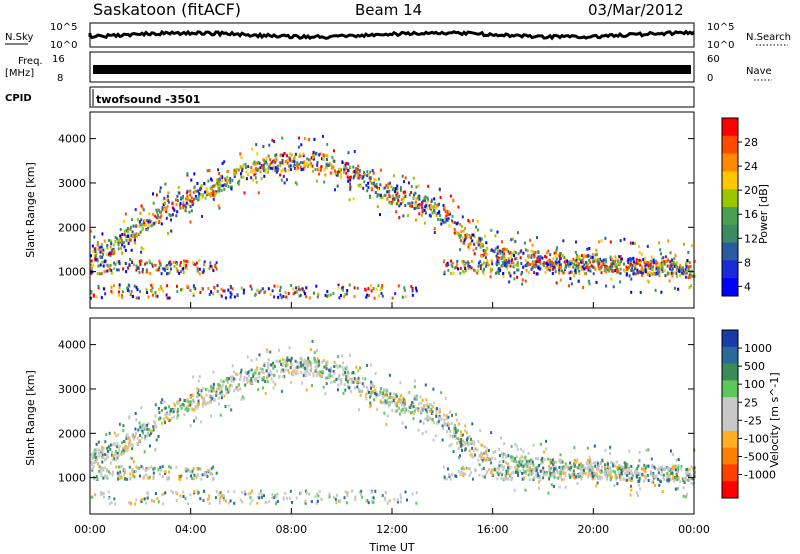 This screenshot has height=554, width=800. Describe the element at coordinates (730, 414) in the screenshot. I see `colorbar-frame` at that location.